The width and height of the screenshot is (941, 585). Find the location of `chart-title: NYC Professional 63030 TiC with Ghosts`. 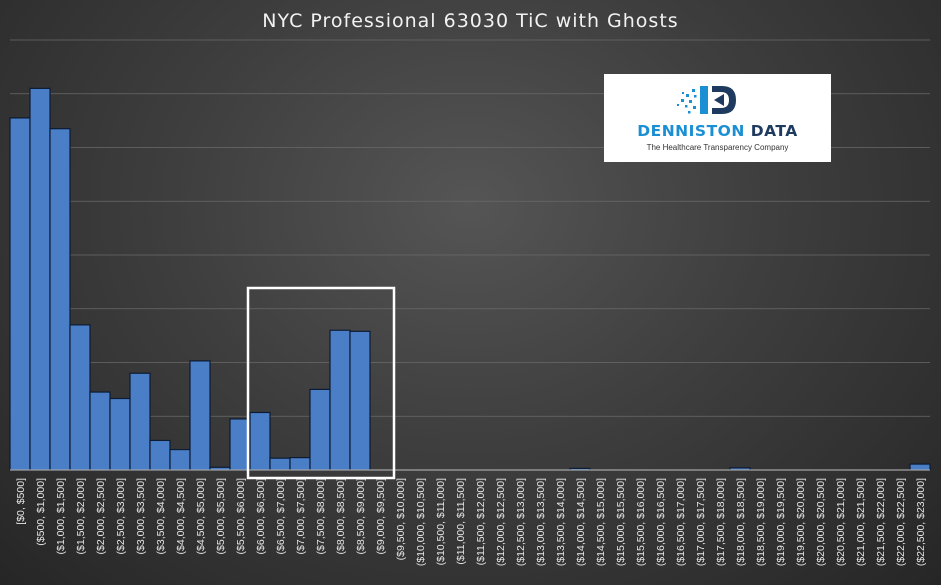

chart-title: NYC Professional 63030 TiC with Ghosts is located at coordinates (470, 21).